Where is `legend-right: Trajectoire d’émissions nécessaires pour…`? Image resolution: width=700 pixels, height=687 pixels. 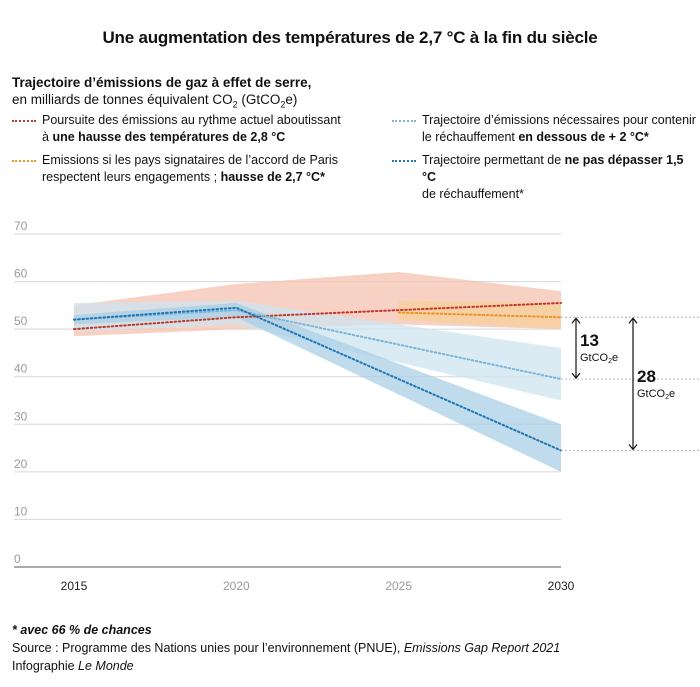
legend-right: Trajectoire d’émissions nécessaires pour… is located at coordinates (544, 160).